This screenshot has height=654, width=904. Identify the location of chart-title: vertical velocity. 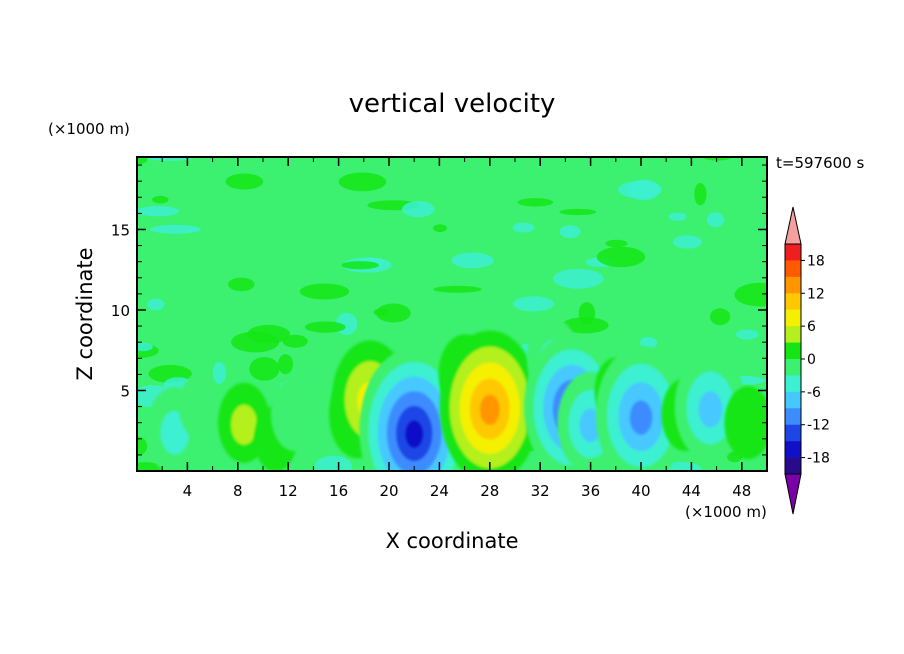
(452, 104).